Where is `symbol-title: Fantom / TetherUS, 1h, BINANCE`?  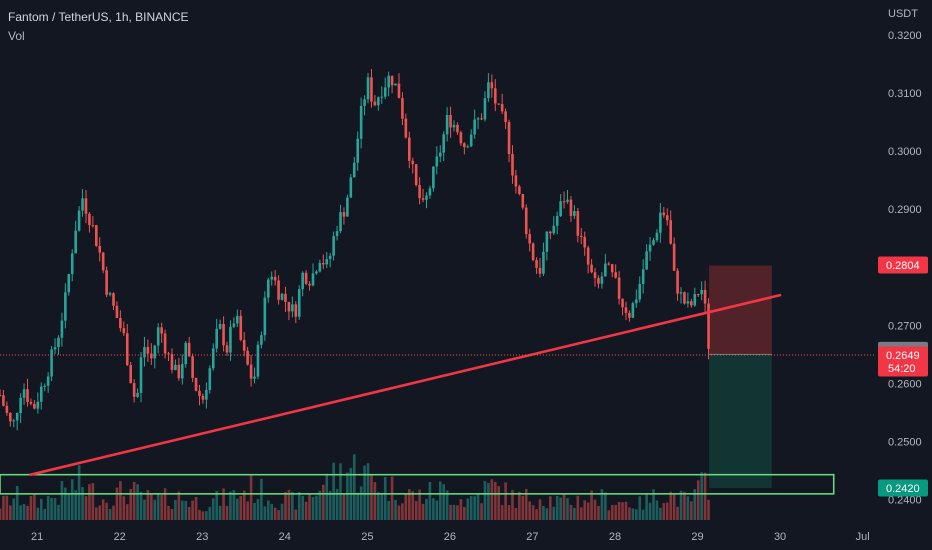
symbol-title: Fantom / TetherUS, 1h, BINANCE is located at coordinates (98, 17).